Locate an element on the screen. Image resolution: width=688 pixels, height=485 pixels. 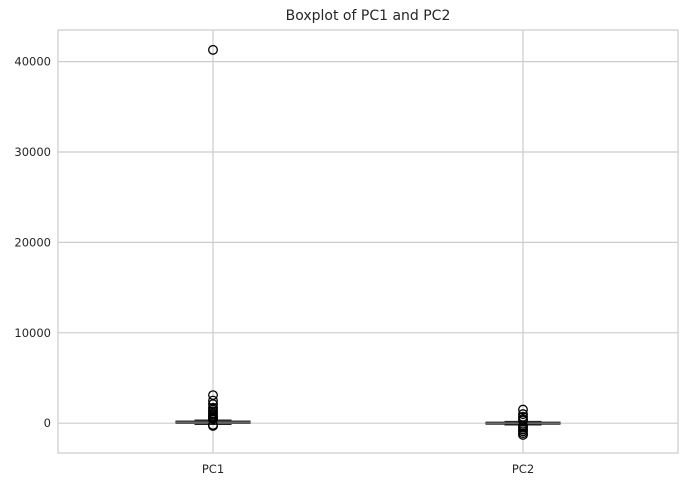
y-axis-ticks: 0 10000 20000 30000 40000 is located at coordinates (32, 243).